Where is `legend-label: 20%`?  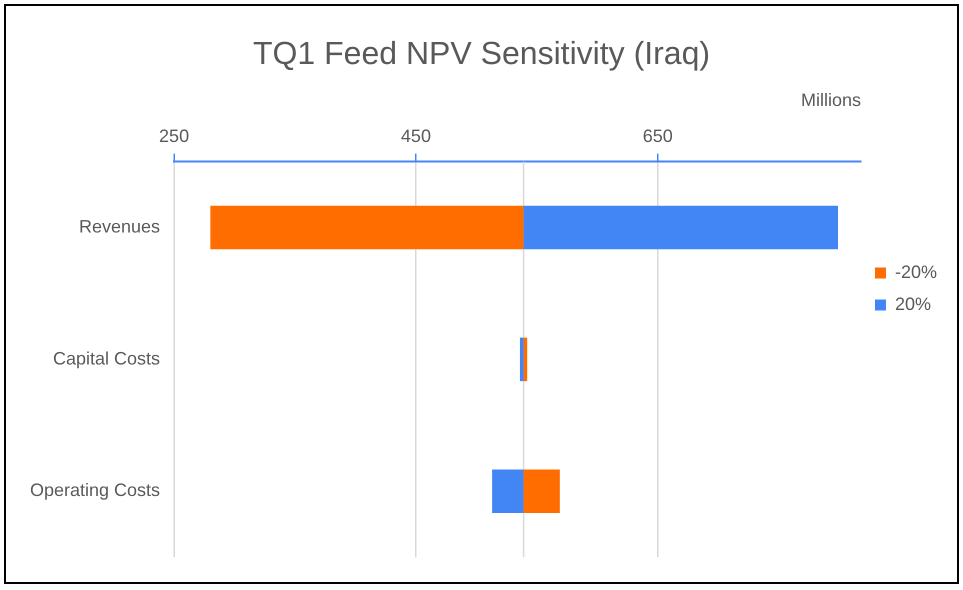
legend-label: 20% is located at coordinates (913, 304).